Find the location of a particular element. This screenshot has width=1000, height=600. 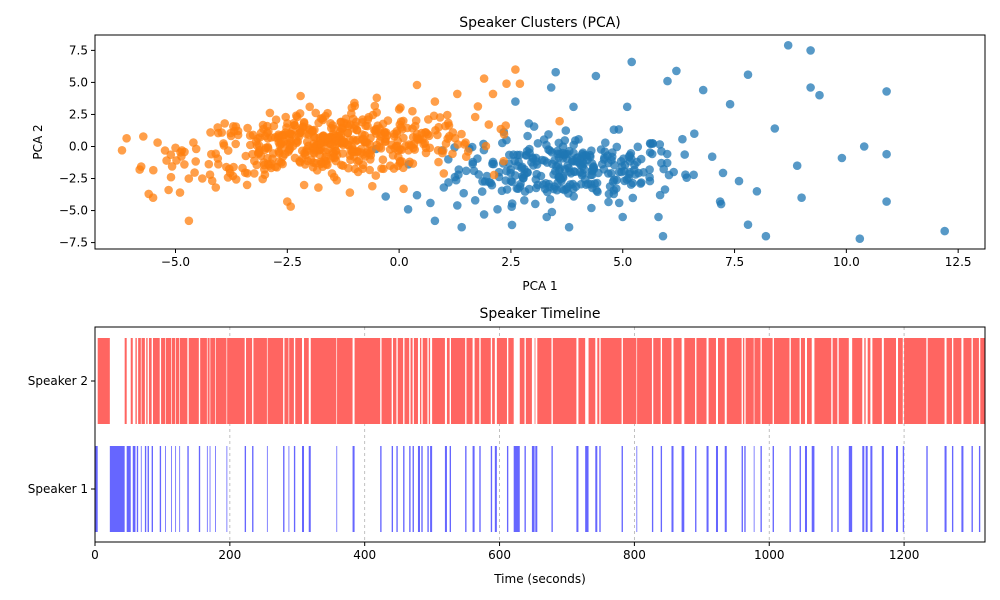

scatter-x-tick-label: 7.5 is located at coordinates (734, 262).